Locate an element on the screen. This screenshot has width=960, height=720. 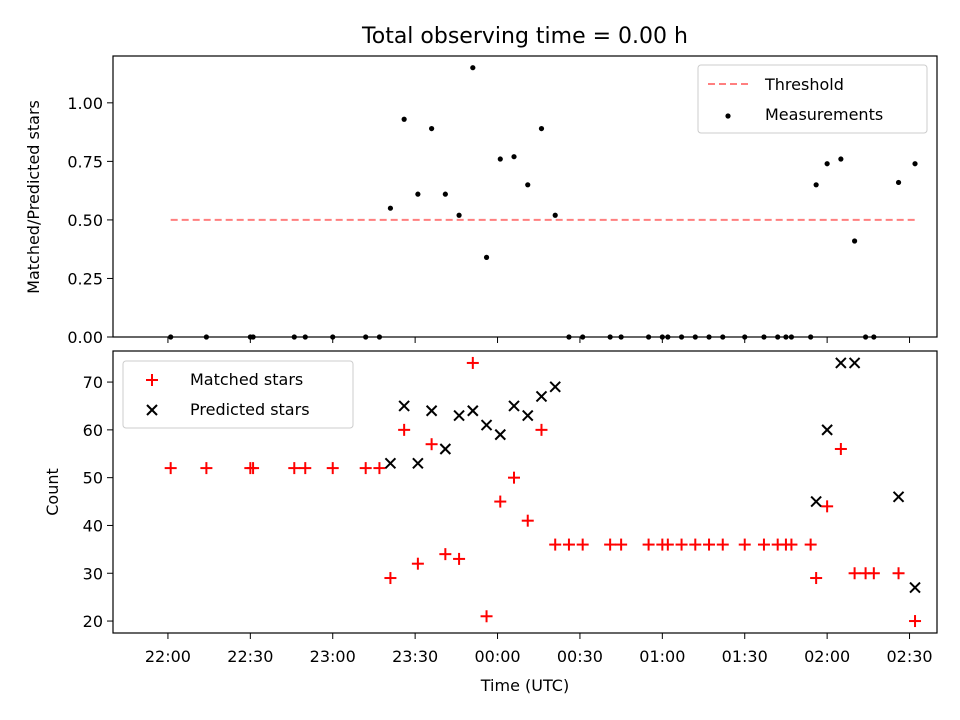
bottom-y-tick-label: 50 is located at coordinates (93, 478).